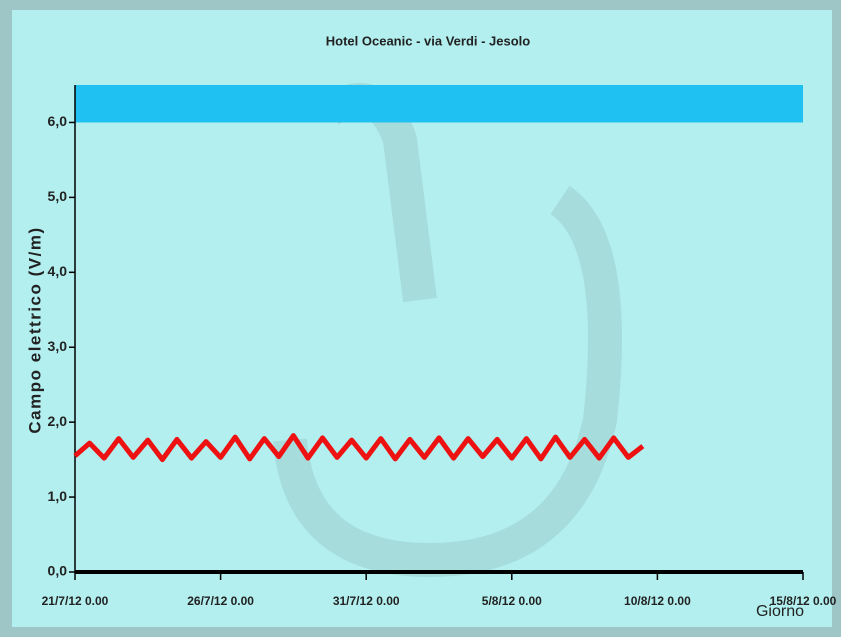  Describe the element at coordinates (58, 421) in the screenshot. I see `y-tick-label: 2,0` at that location.